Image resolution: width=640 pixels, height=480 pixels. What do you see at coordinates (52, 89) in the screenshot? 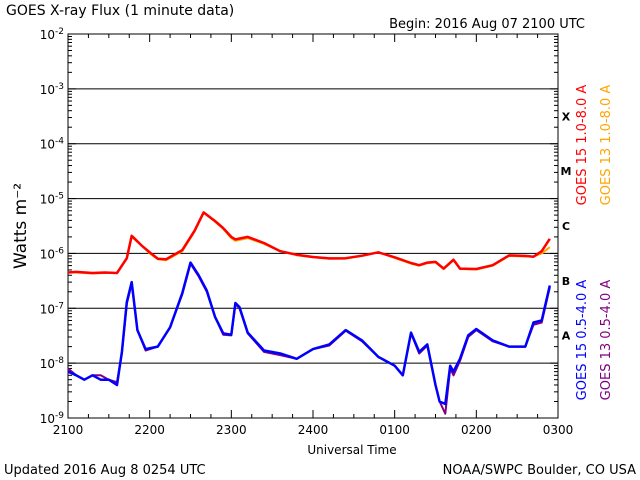
I see `y-tick-label: 10⁻³` at bounding box center [52, 89].